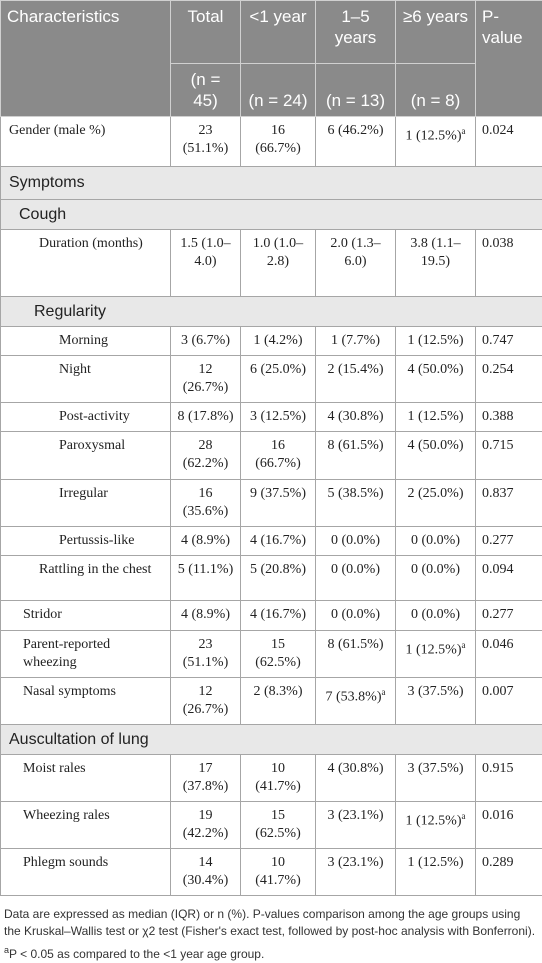 The image size is (542, 963). Describe the element at coordinates (206, 541) in the screenshot. I see `cell: 4 (8.9%)` at that location.